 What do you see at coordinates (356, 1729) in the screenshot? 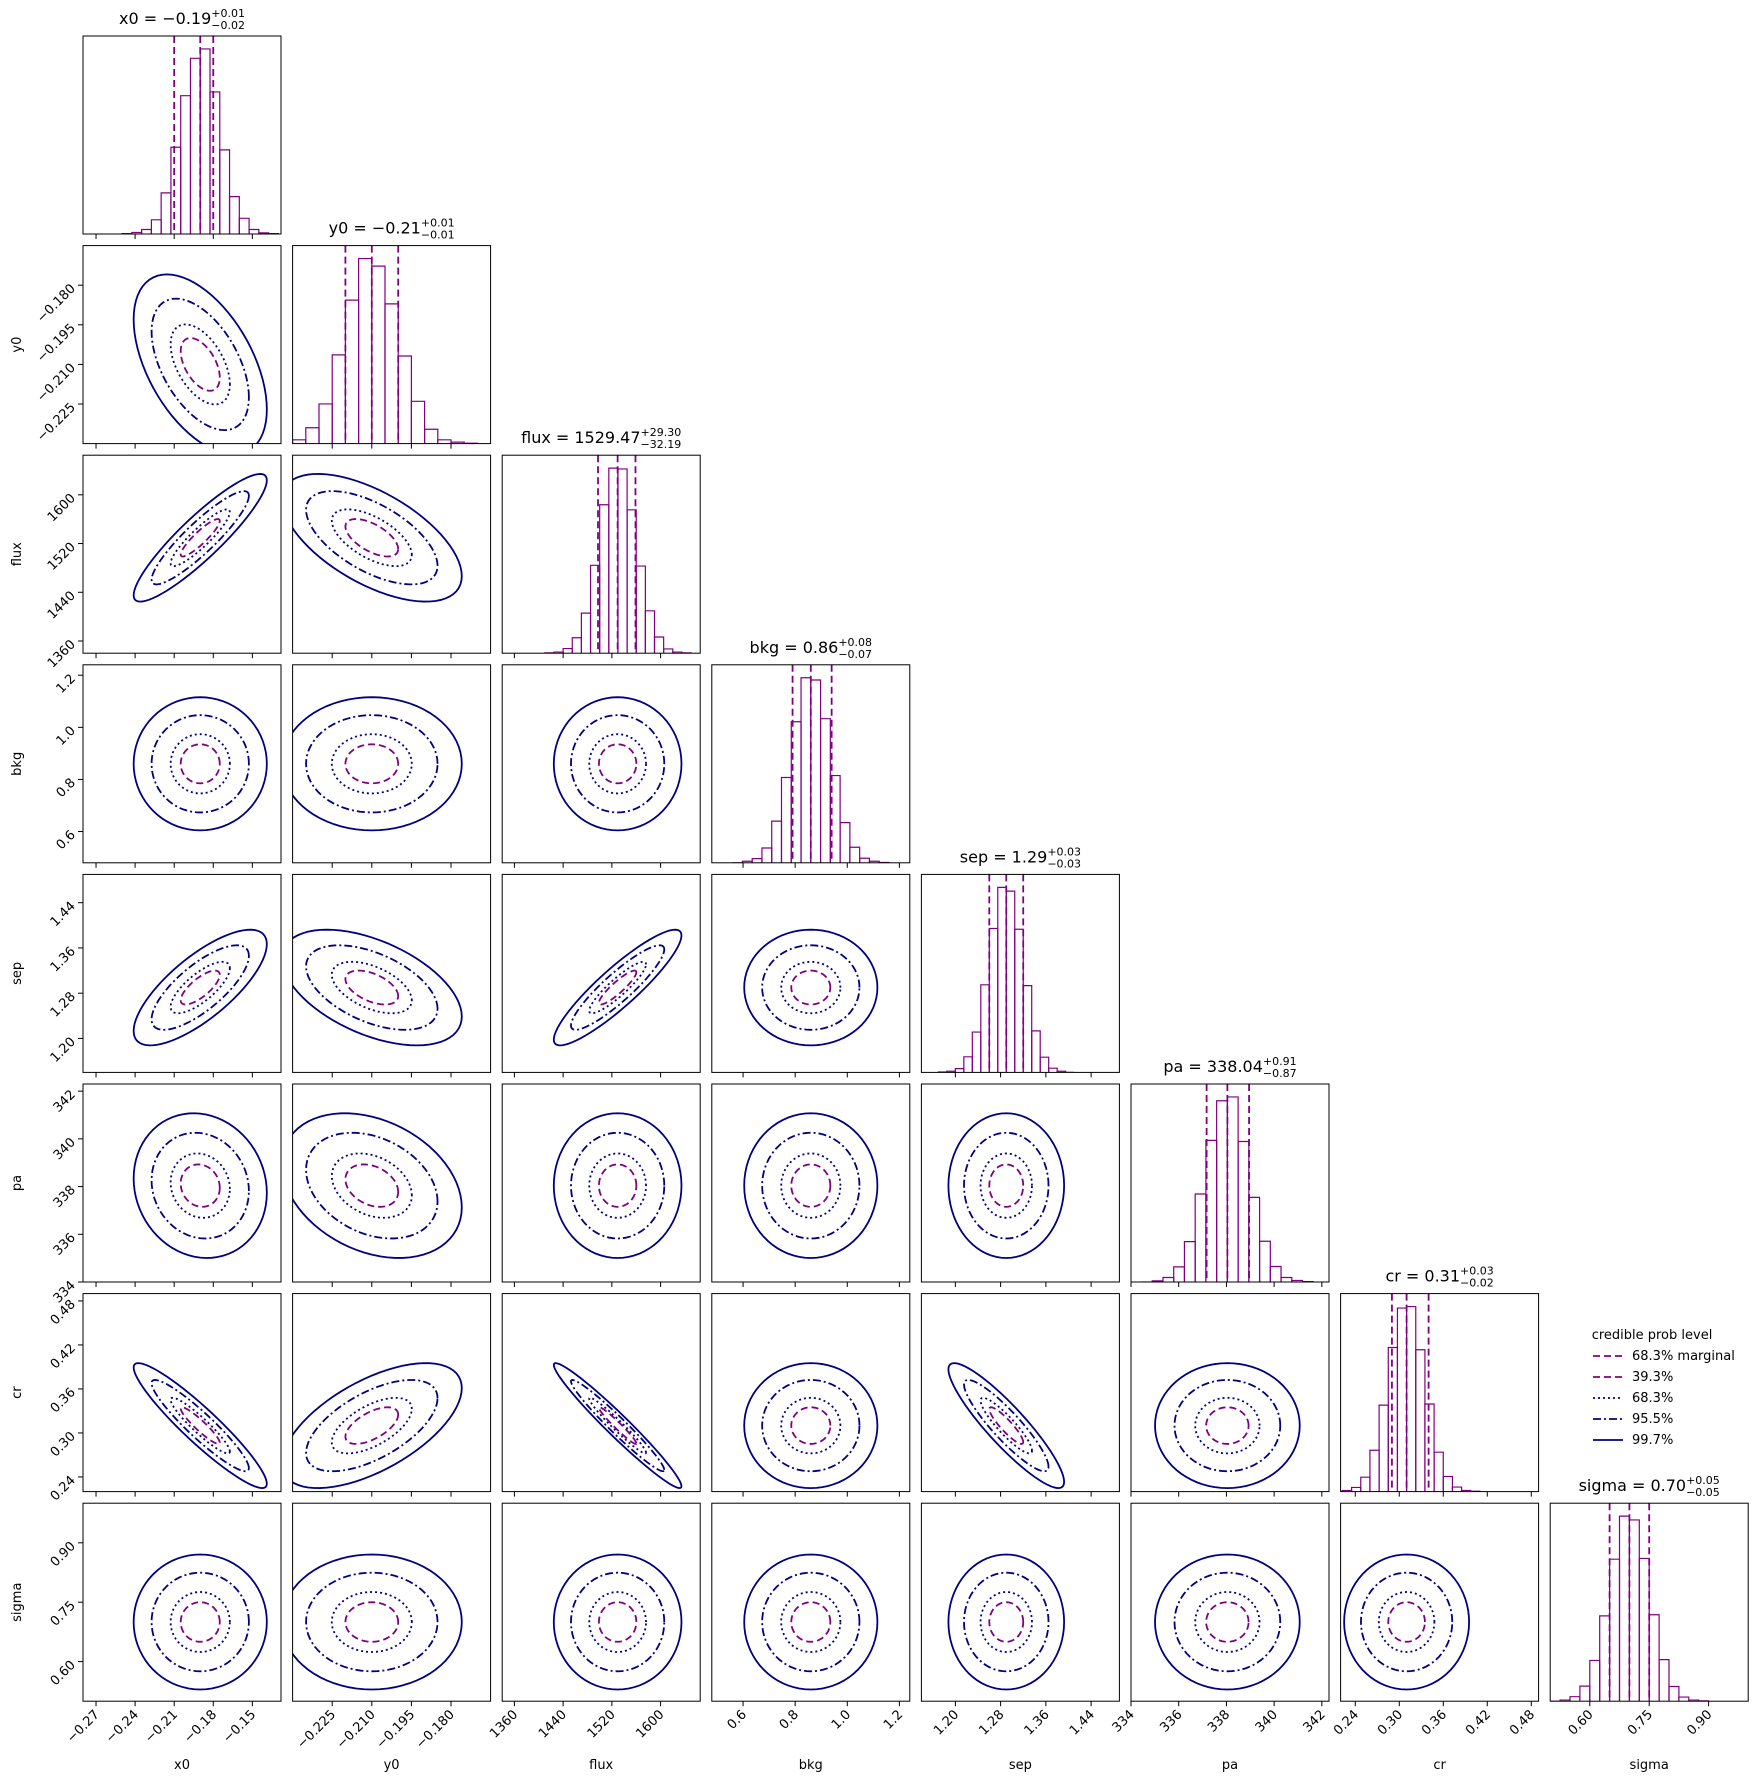
I see `x-tick-label: −0.210` at bounding box center [356, 1729].